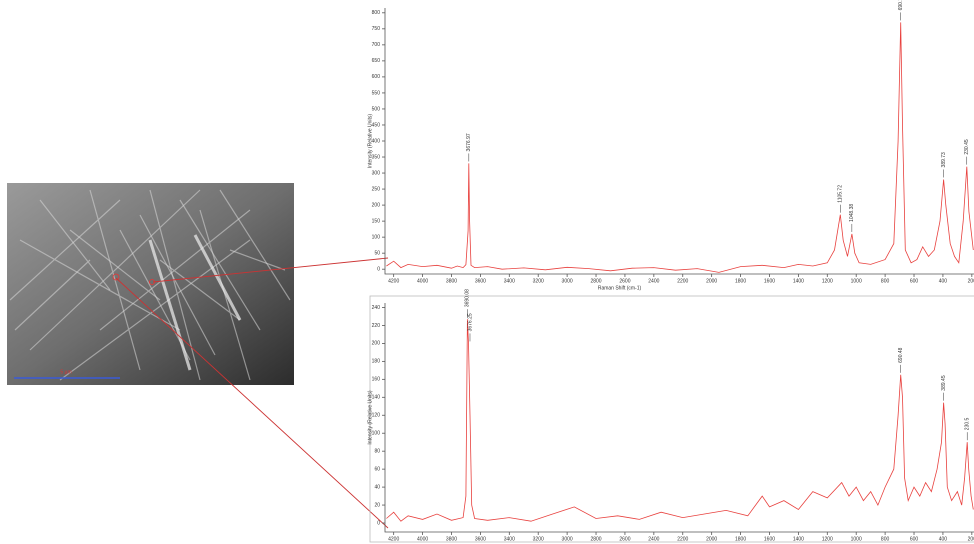 The height and width of the screenshot is (544, 974). I want to click on y-tick-label: 220, so click(376, 326).